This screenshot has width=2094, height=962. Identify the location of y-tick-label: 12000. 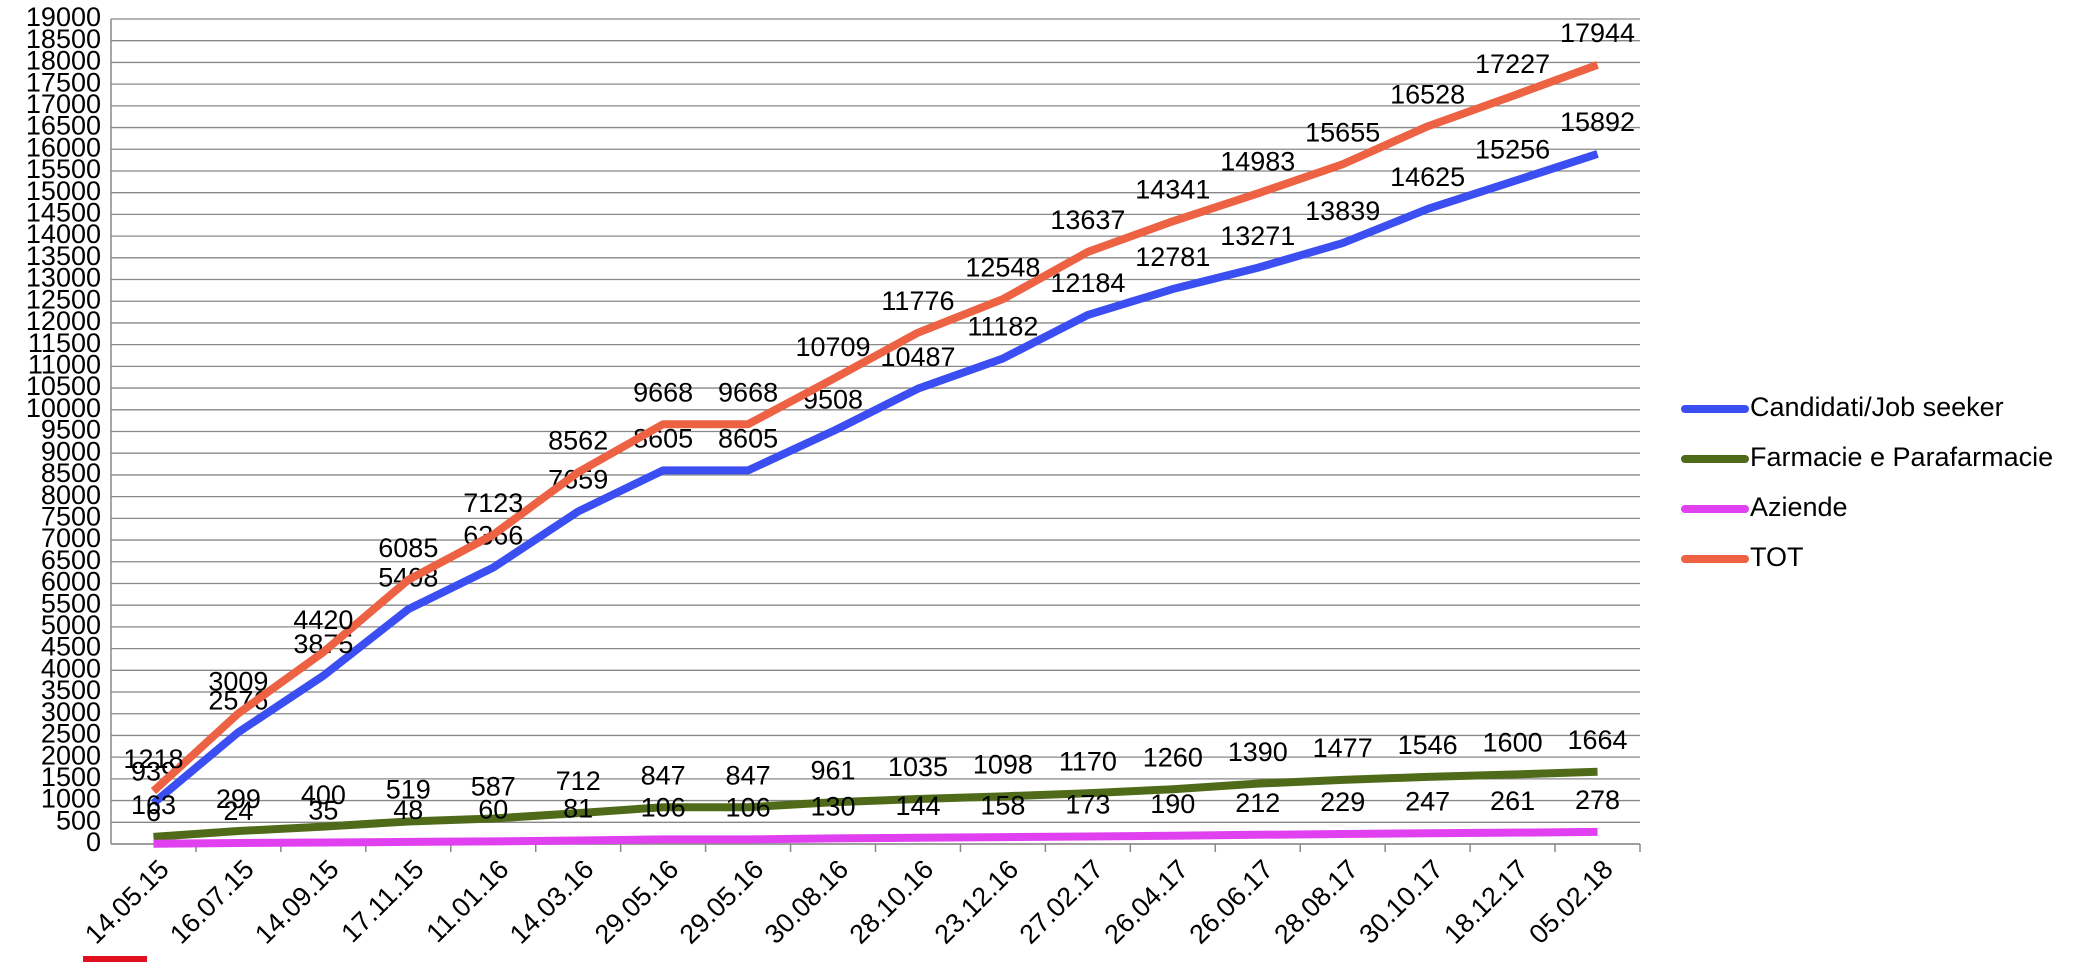
(63, 321).